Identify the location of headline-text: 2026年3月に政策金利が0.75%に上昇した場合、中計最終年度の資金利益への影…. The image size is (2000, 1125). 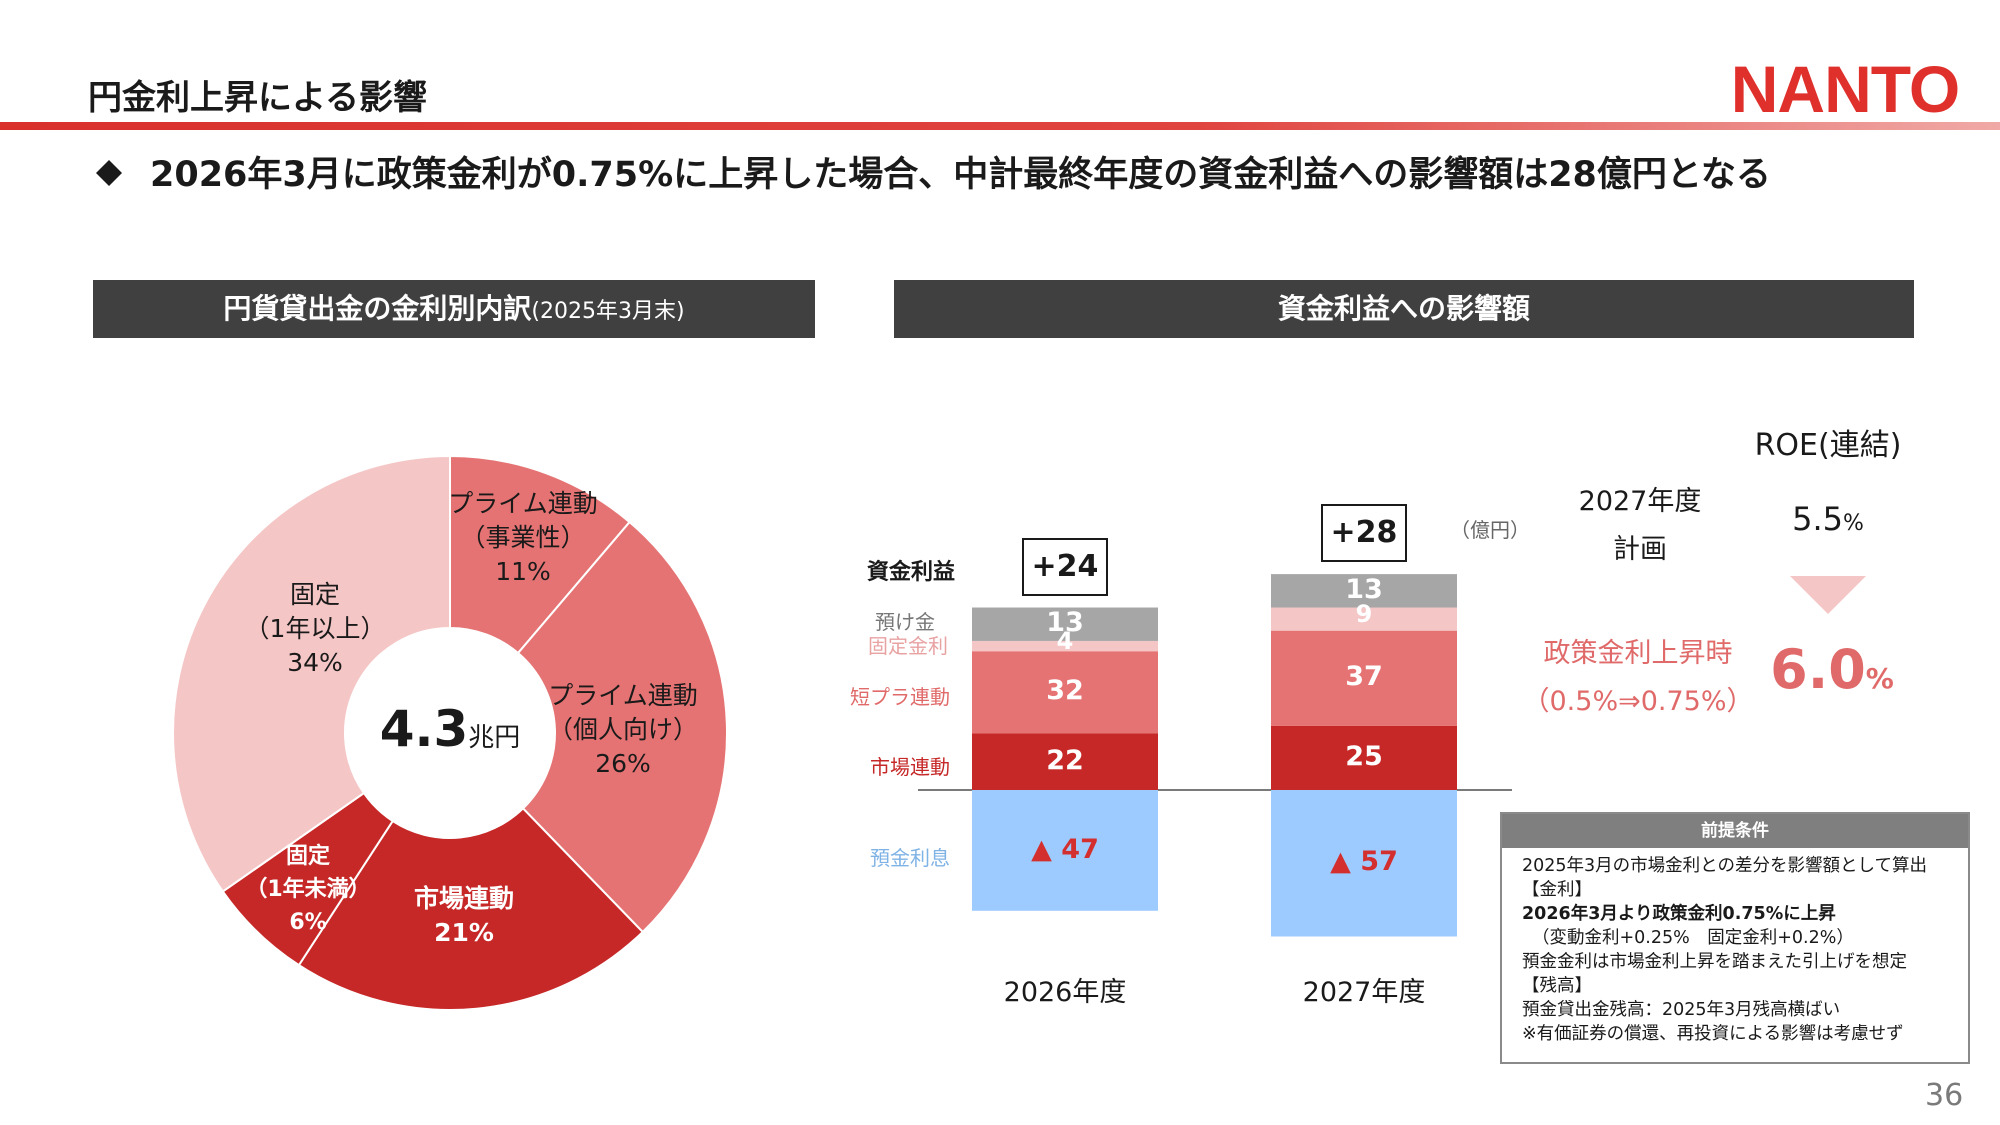
(960, 175).